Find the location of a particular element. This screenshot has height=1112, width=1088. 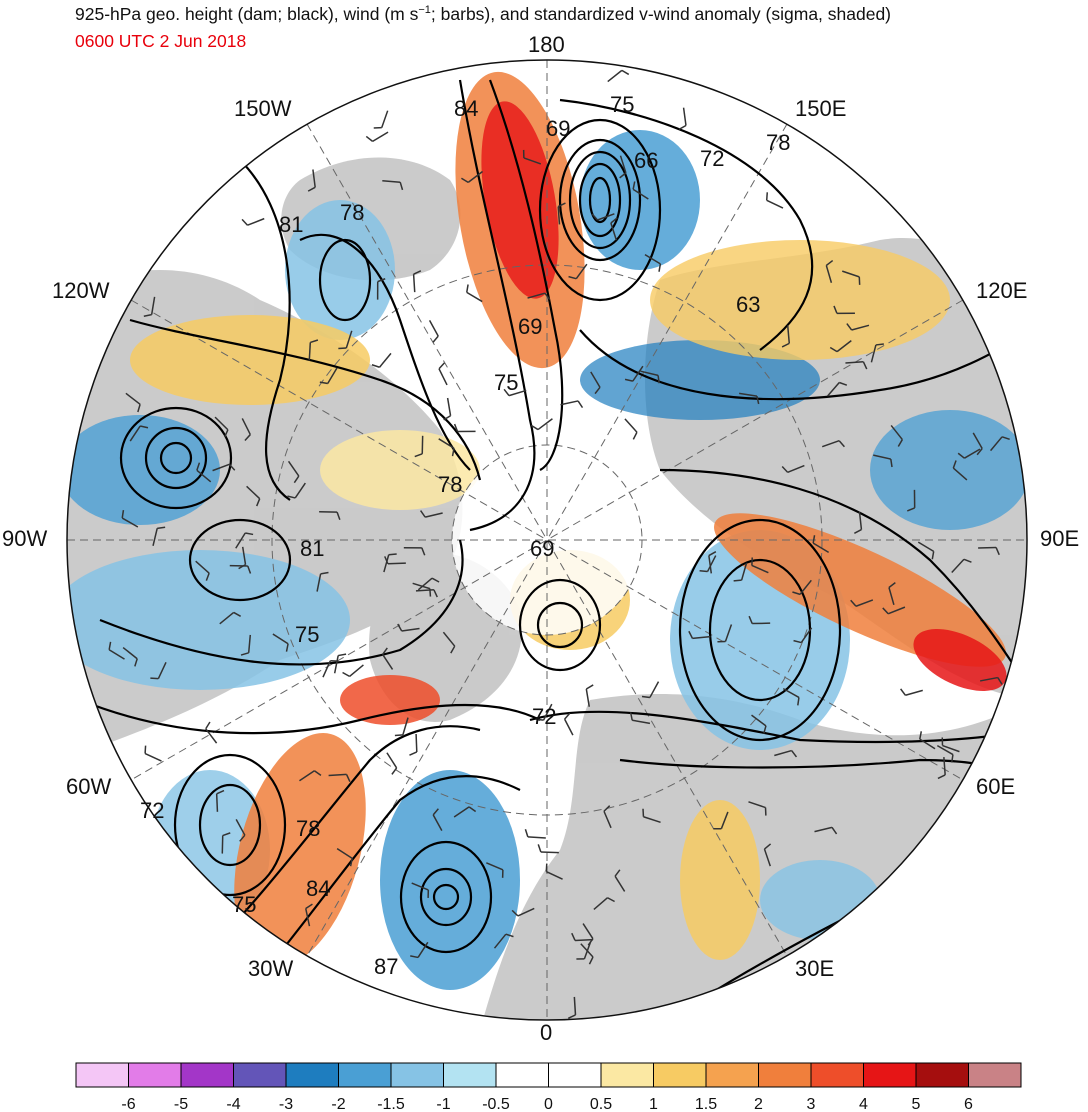

colorbar-tick-label: -0.5 is located at coordinates (496, 1104).